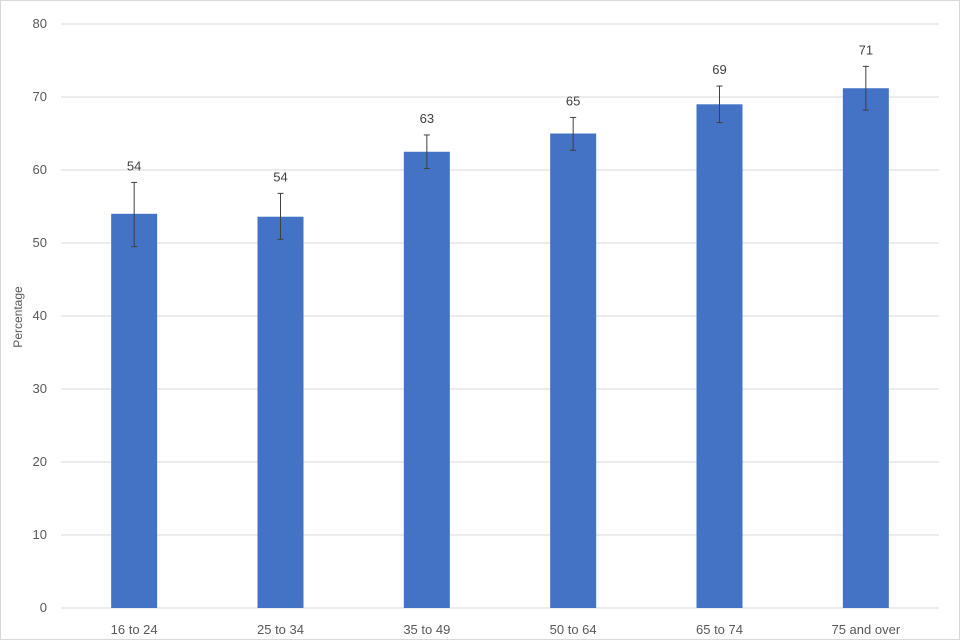 Image resolution: width=960 pixels, height=640 pixels. Describe the element at coordinates (866, 49) in the screenshot. I see `data-label: 71` at that location.